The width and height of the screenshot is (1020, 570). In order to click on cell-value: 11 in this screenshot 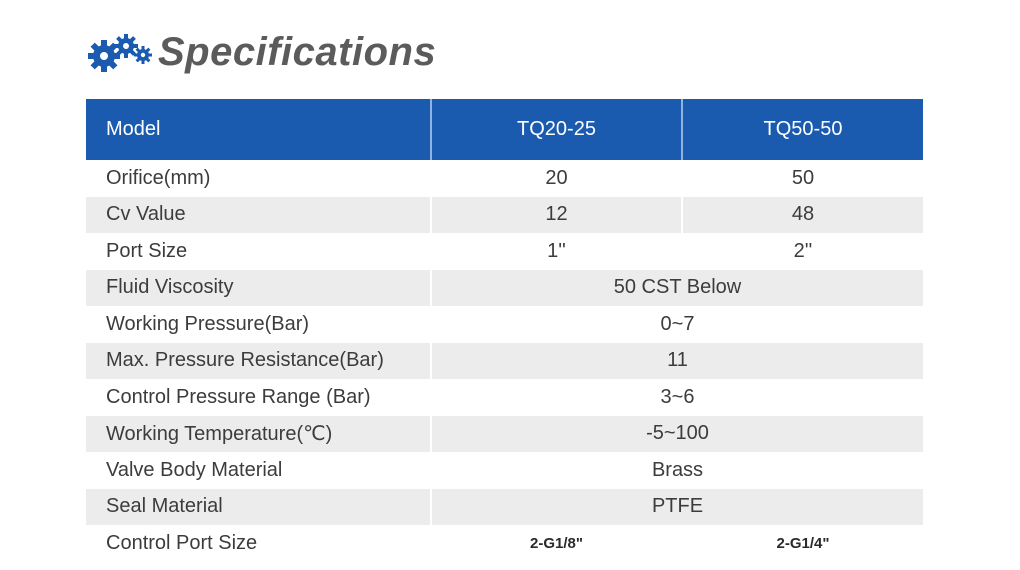, I will do `click(676, 360)`.